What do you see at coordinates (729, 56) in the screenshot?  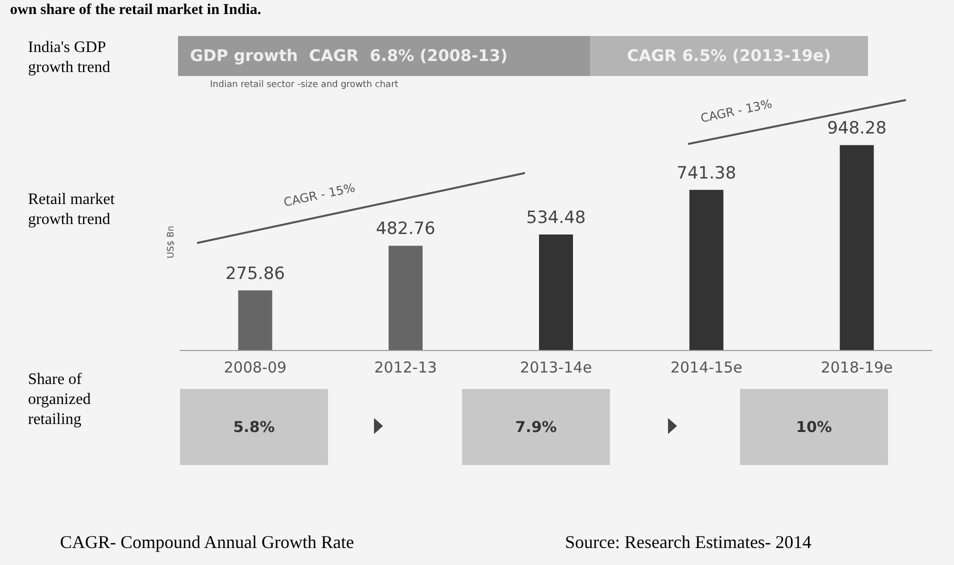 I see `text: CAGR 6.5% (2013-19e)` at bounding box center [729, 56].